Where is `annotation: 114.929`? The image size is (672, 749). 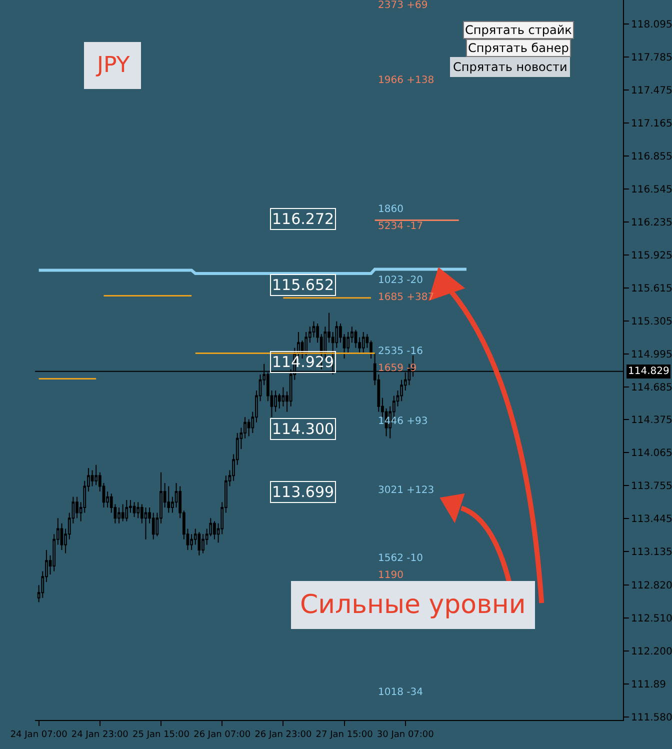 annotation: 114.929 is located at coordinates (303, 362).